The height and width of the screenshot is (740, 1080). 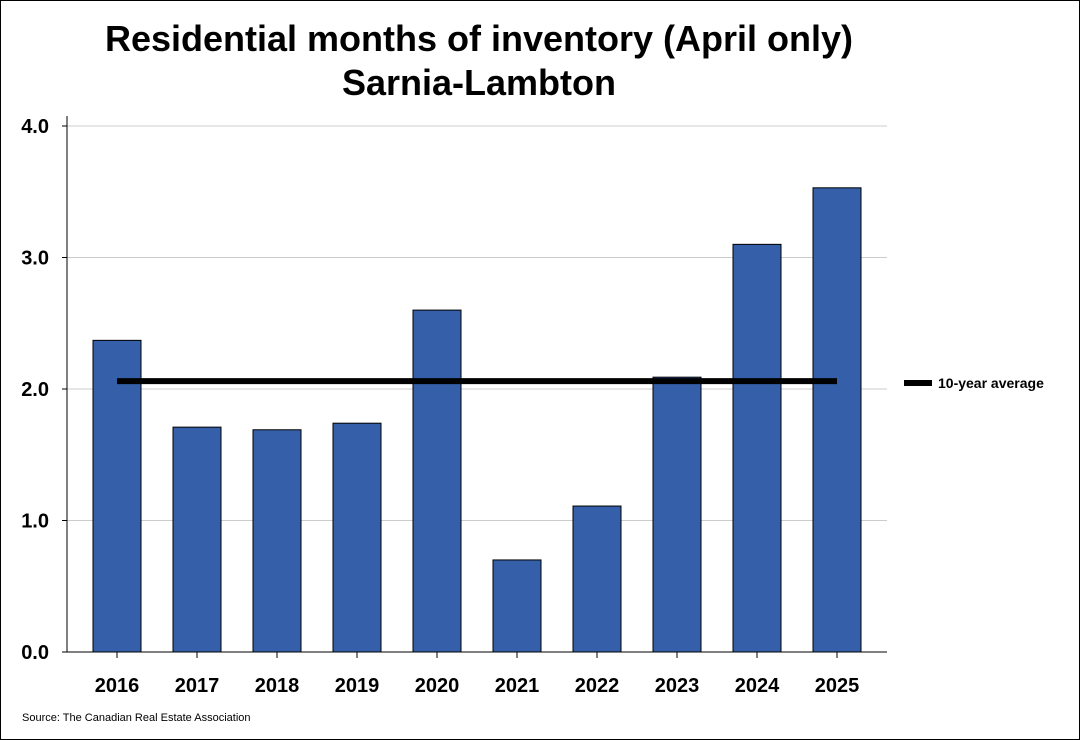 What do you see at coordinates (677, 514) in the screenshot?
I see `bar-2023` at bounding box center [677, 514].